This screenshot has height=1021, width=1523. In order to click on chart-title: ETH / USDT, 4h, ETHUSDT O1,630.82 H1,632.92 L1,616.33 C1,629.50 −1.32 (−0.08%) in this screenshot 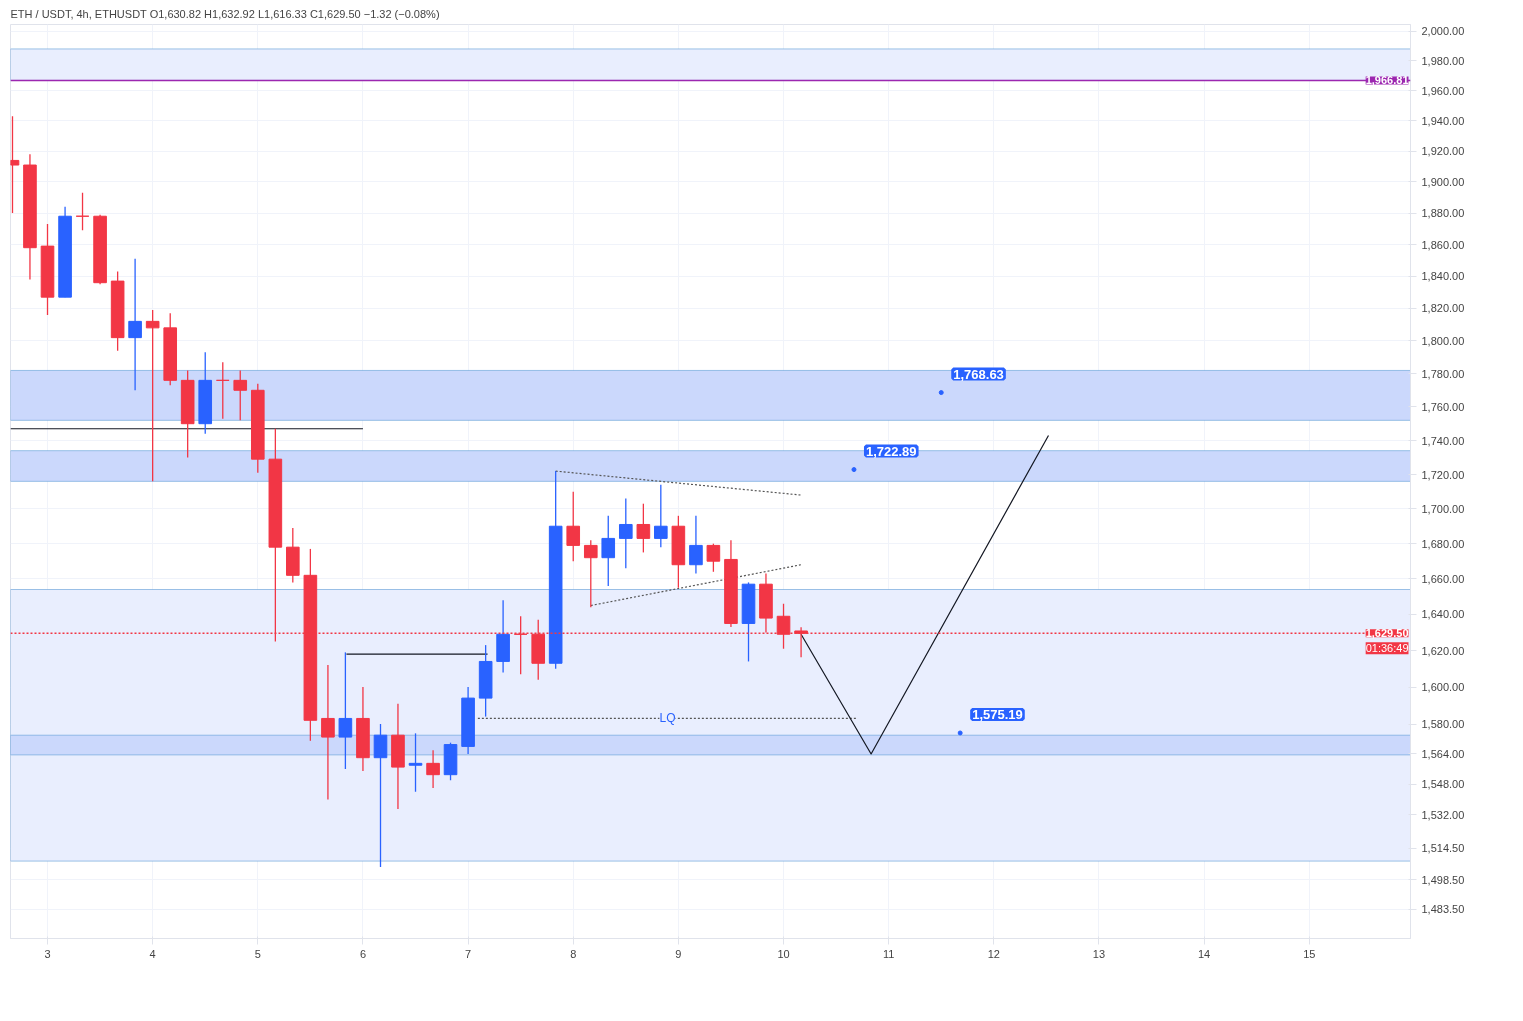, I will do `click(225, 13)`.